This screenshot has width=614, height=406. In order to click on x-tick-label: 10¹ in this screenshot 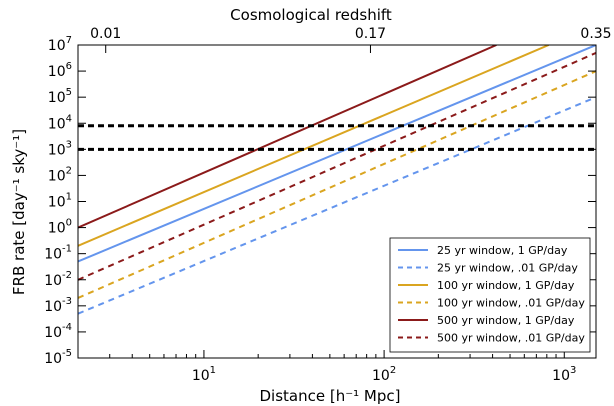, I will do `click(204, 374)`.